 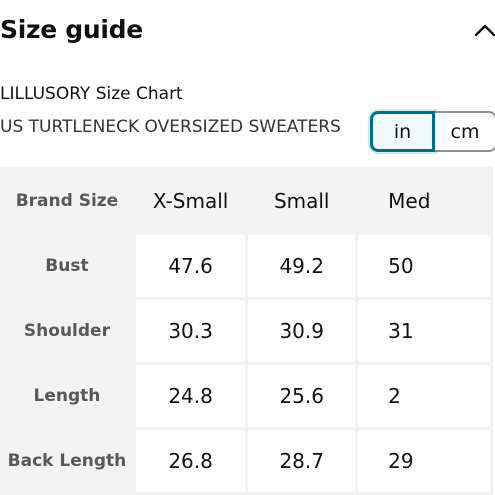 I want to click on size-chart-subtitle: US TURTLENECK OVERSIZED SWEATERS, so click(x=170, y=127).